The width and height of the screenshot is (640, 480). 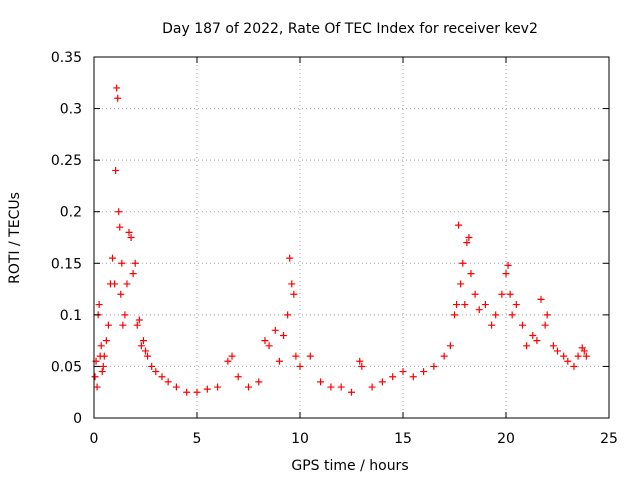 I want to click on y-tick-label: 0.35, so click(x=66, y=58).